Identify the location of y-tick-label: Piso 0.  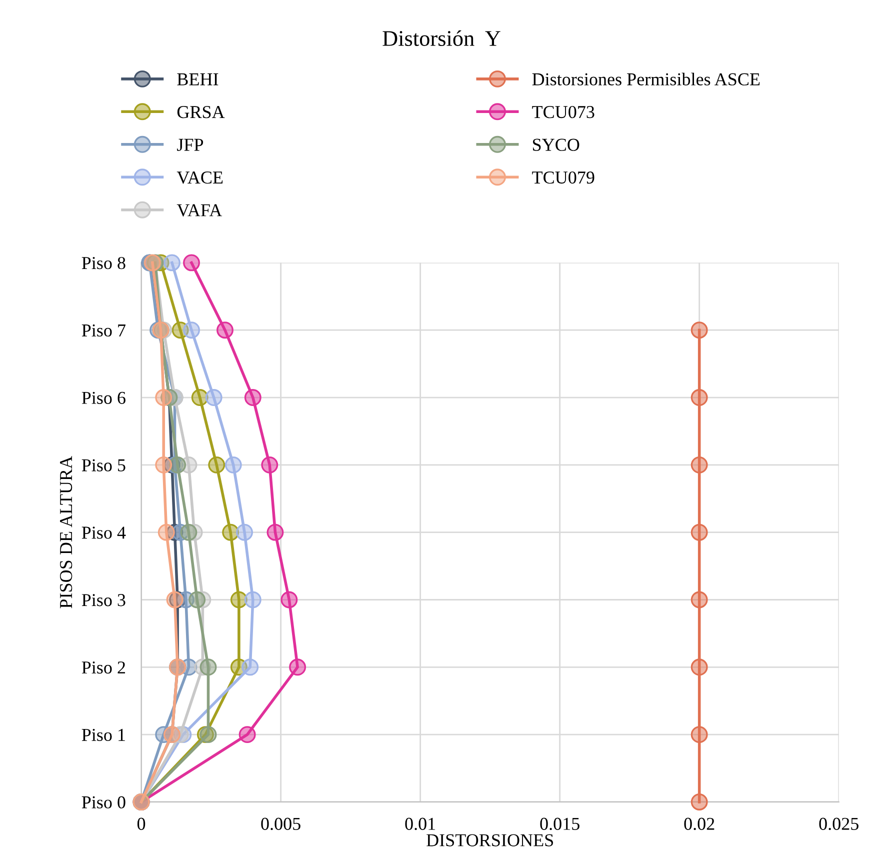
(104, 802).